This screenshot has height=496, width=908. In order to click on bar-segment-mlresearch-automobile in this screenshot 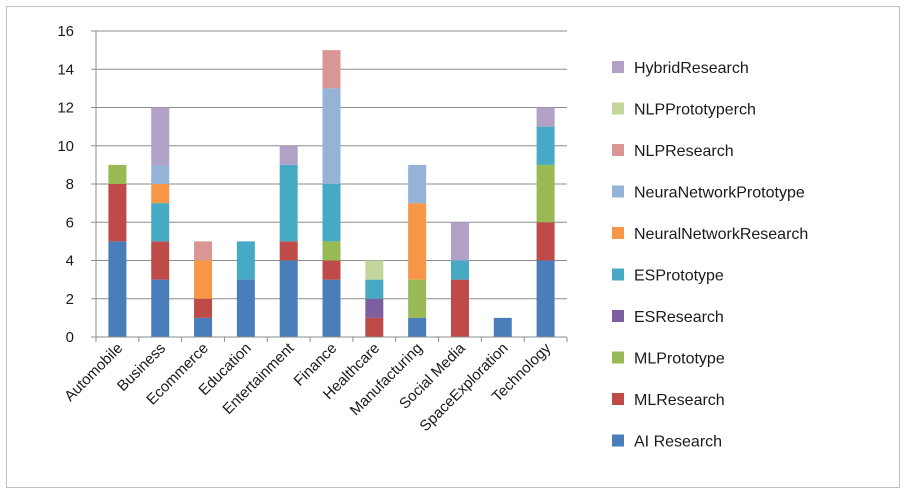, I will do `click(117, 212)`.